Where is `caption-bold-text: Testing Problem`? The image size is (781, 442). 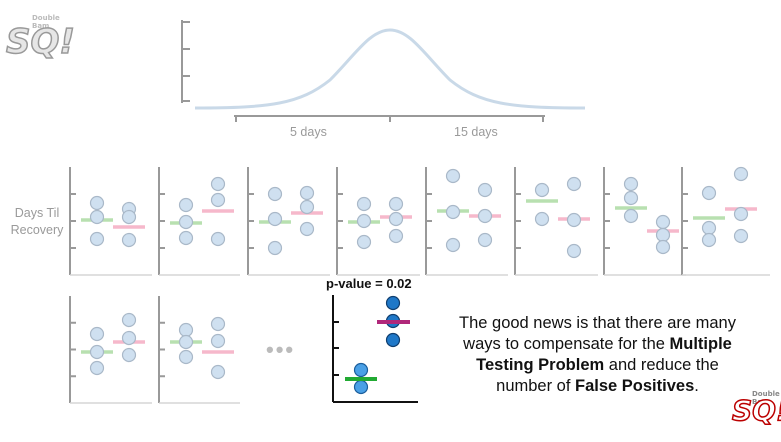 caption-bold-text: Testing Problem is located at coordinates (540, 365).